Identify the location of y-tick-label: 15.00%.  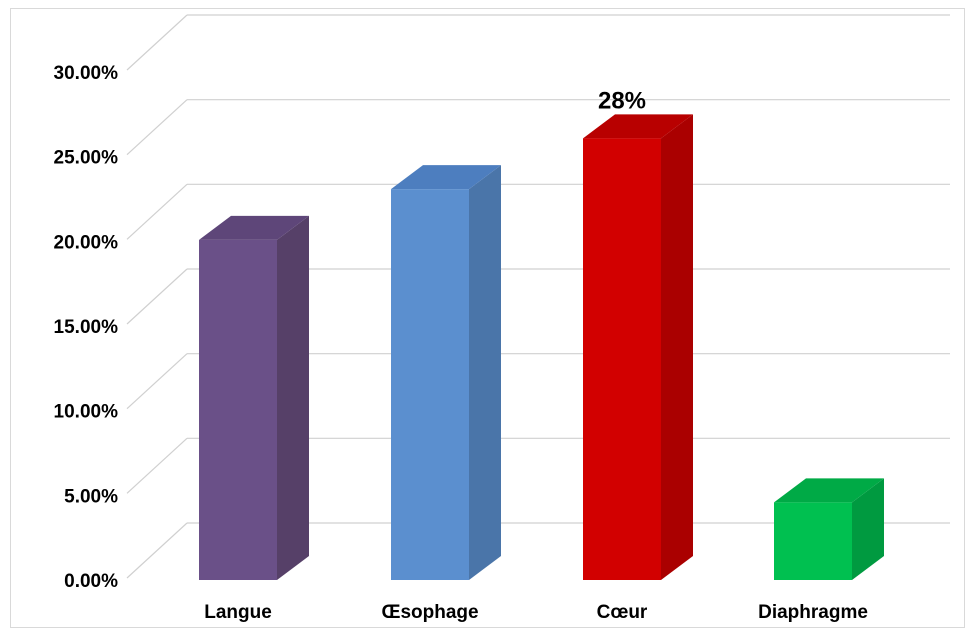
(86, 327).